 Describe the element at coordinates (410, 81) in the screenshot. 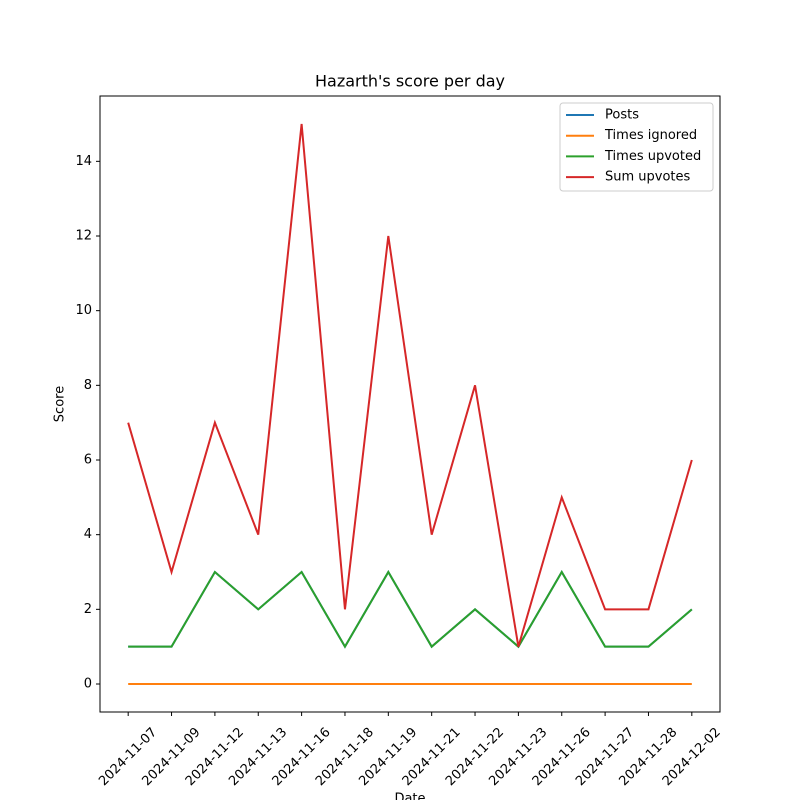

I see `chart-title: Hazarth's score per day` at that location.